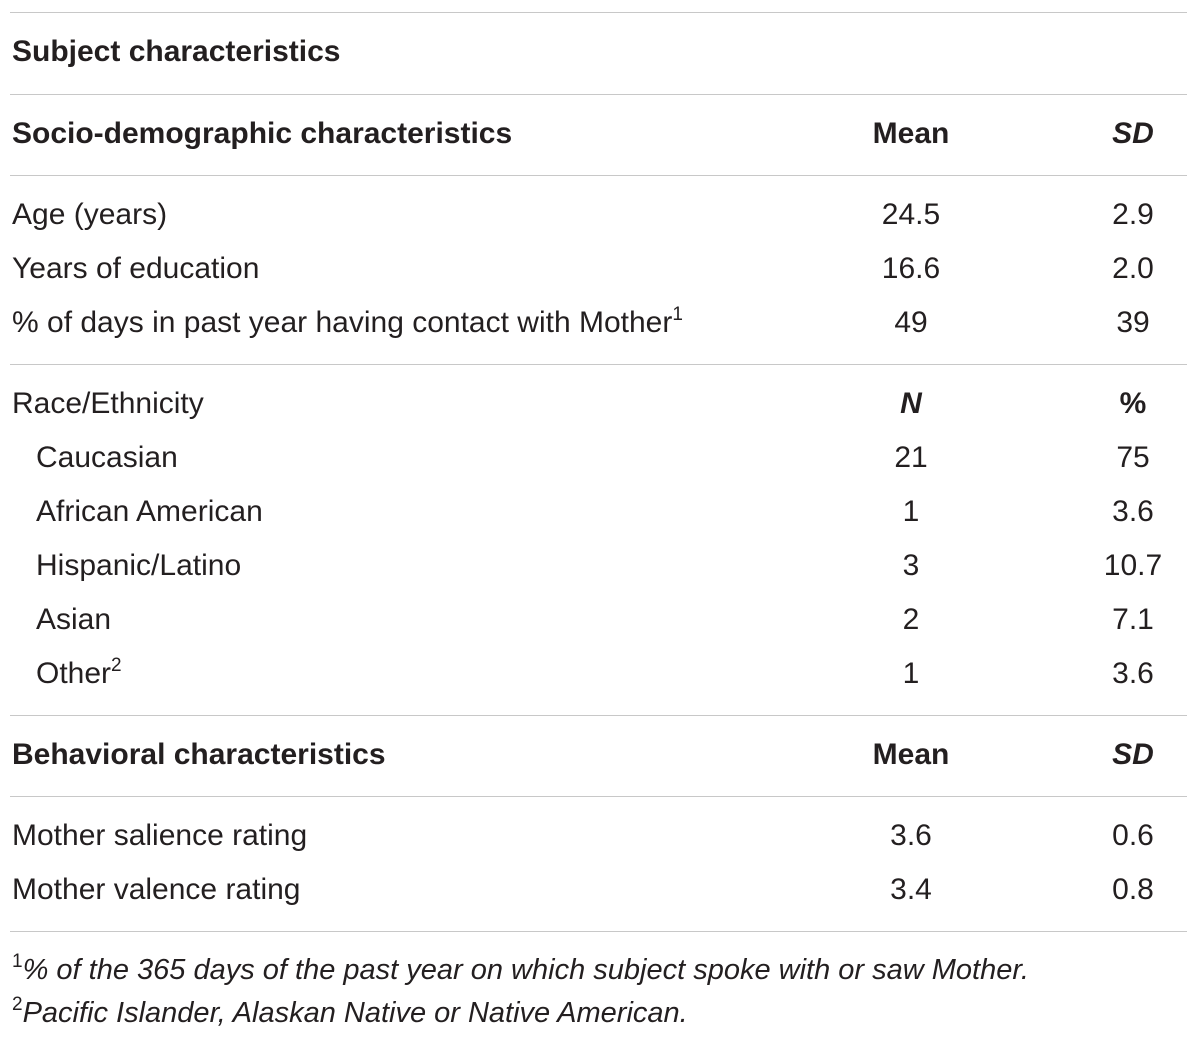  Describe the element at coordinates (90, 214) in the screenshot. I see `row-label: Age (years)` at that location.